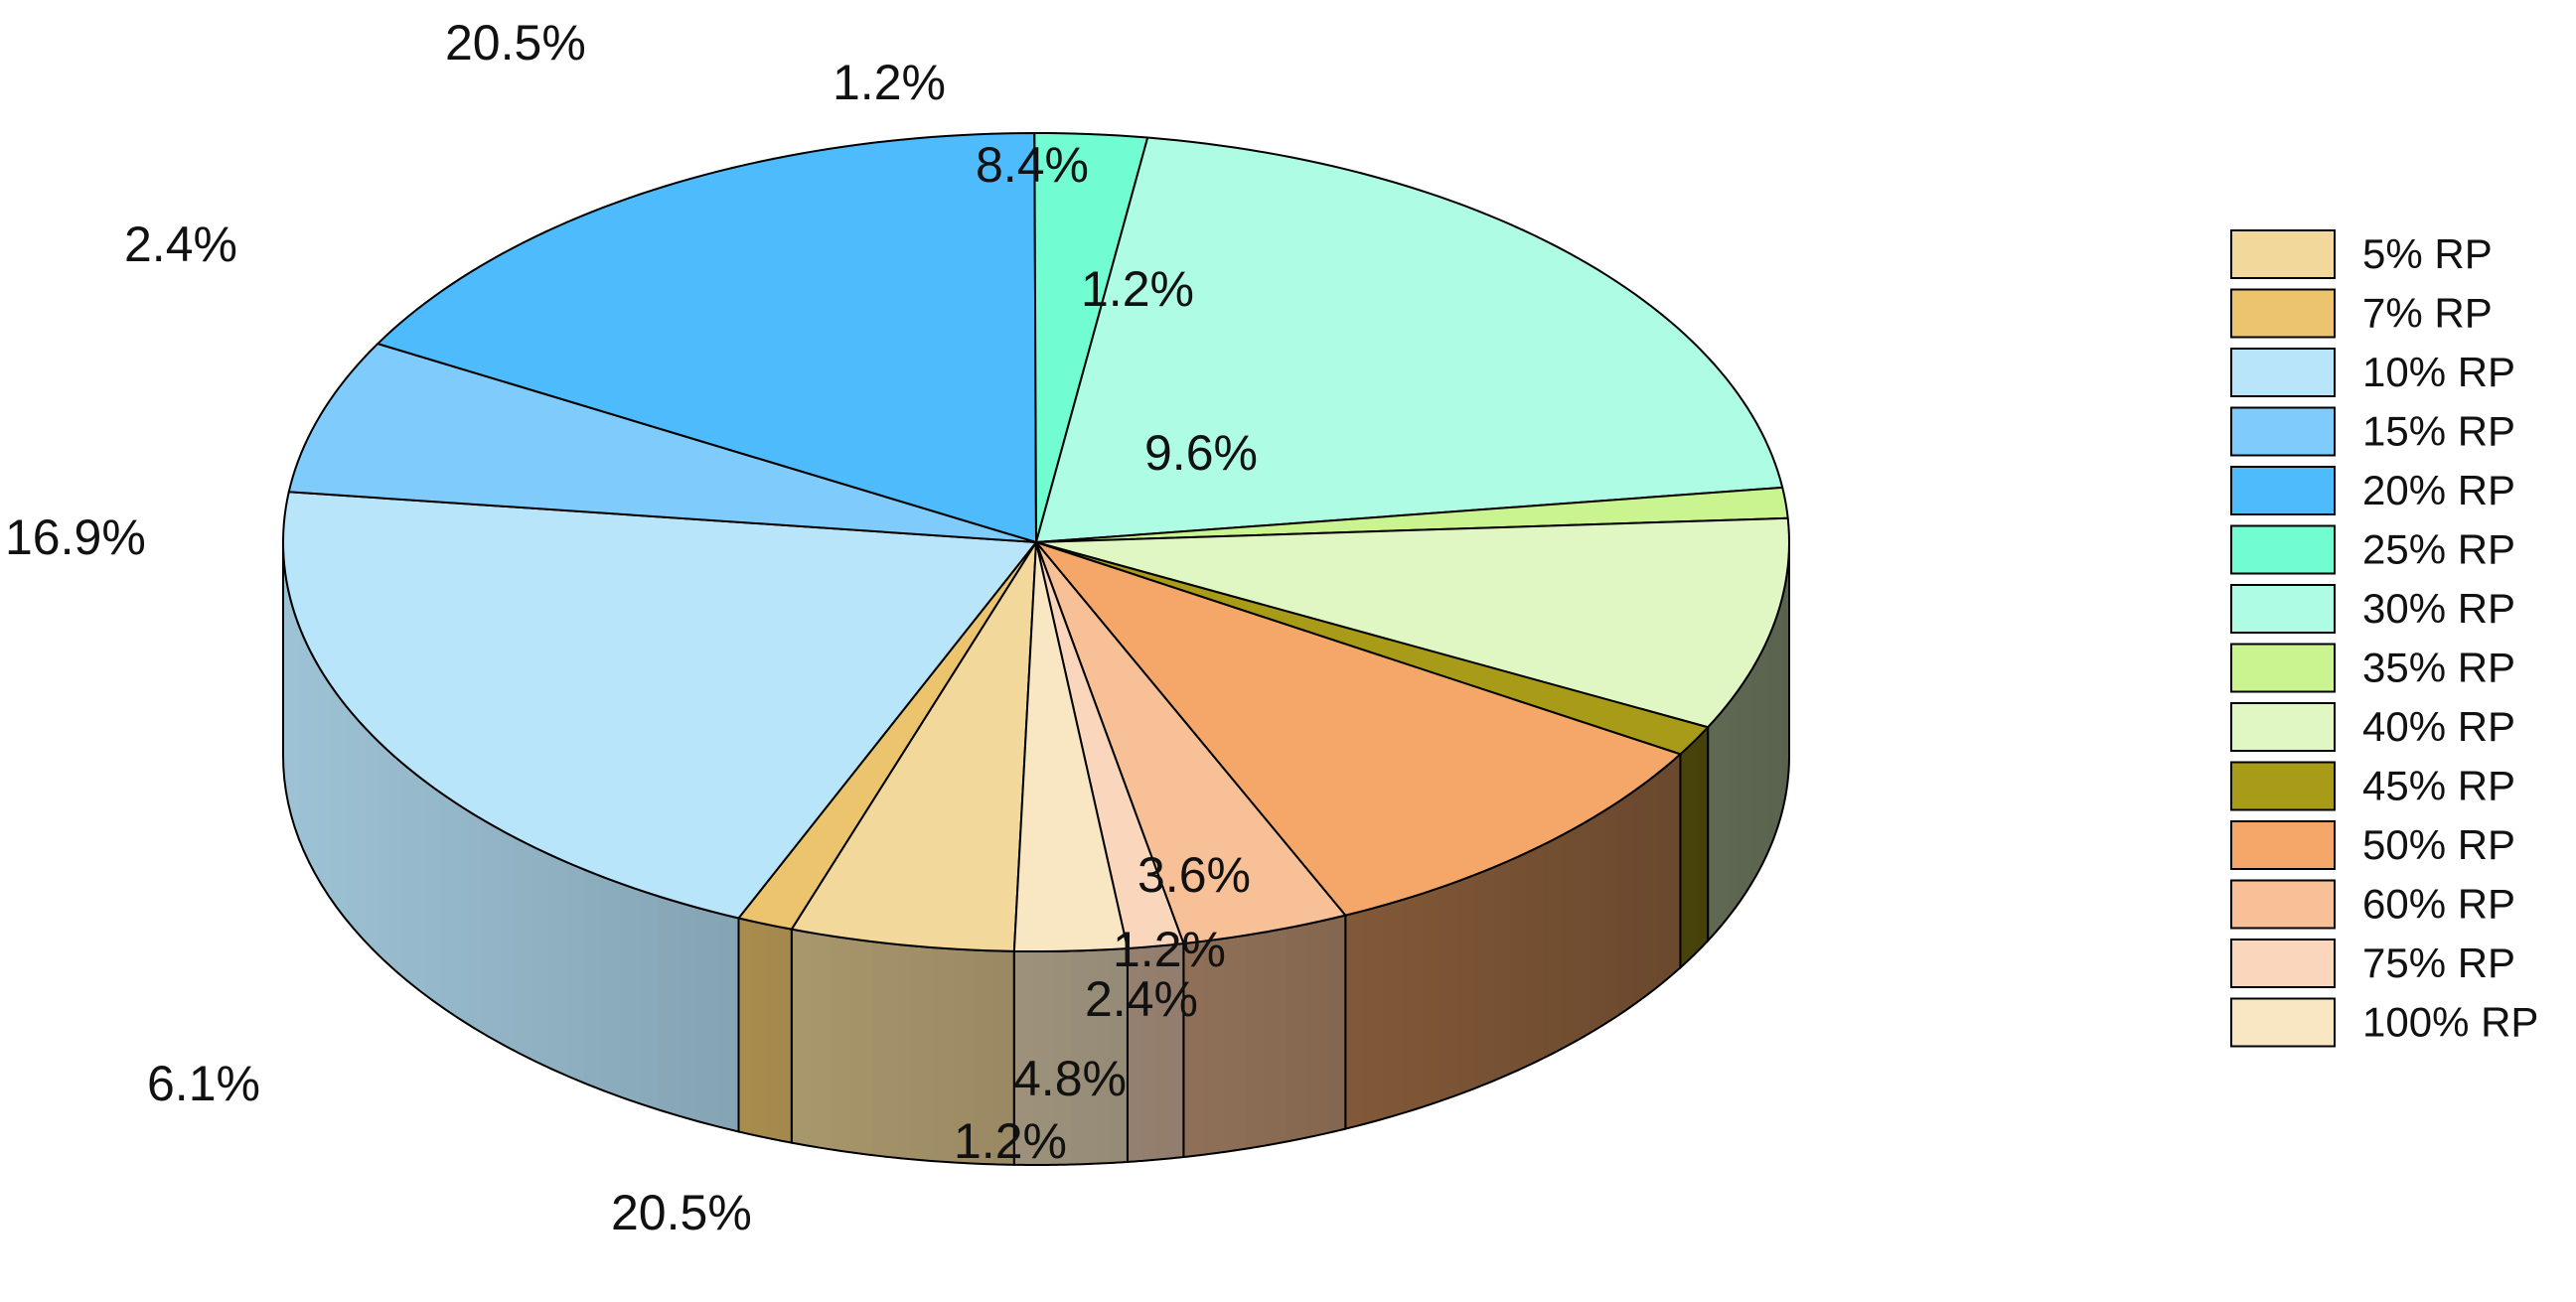 This screenshot has height=1302, width=2576. I want to click on slice-percent-label: 6.1%, so click(203, 1084).